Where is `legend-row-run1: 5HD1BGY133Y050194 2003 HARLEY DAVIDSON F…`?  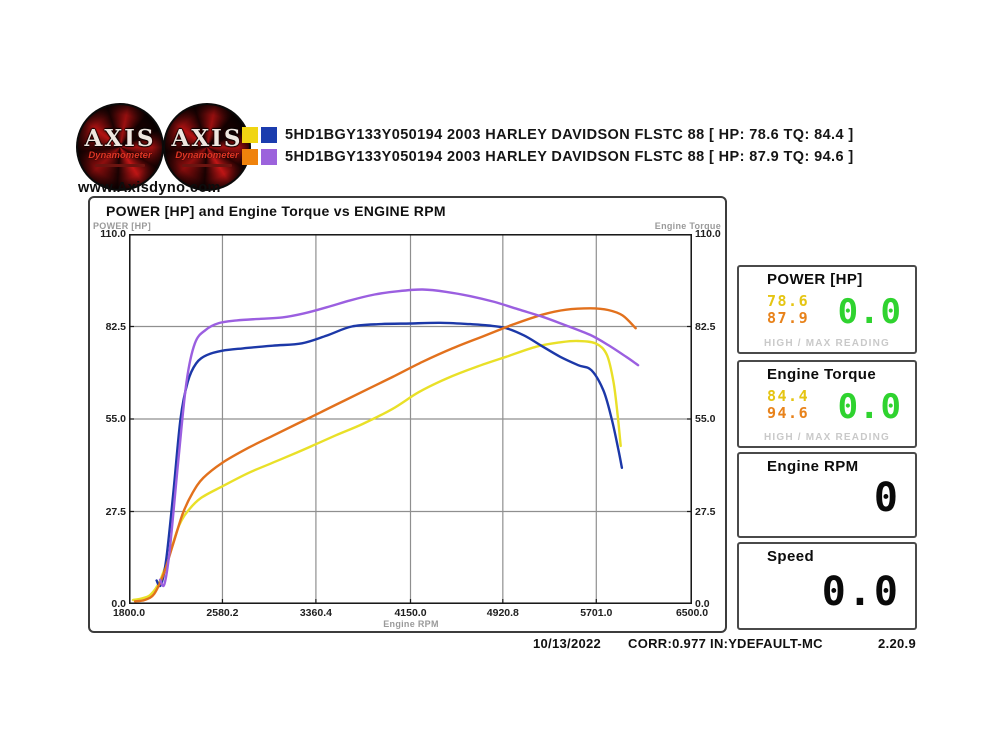 legend-row-run1: 5HD1BGY133Y050194 2003 HARLEY DAVIDSON F… is located at coordinates (548, 135).